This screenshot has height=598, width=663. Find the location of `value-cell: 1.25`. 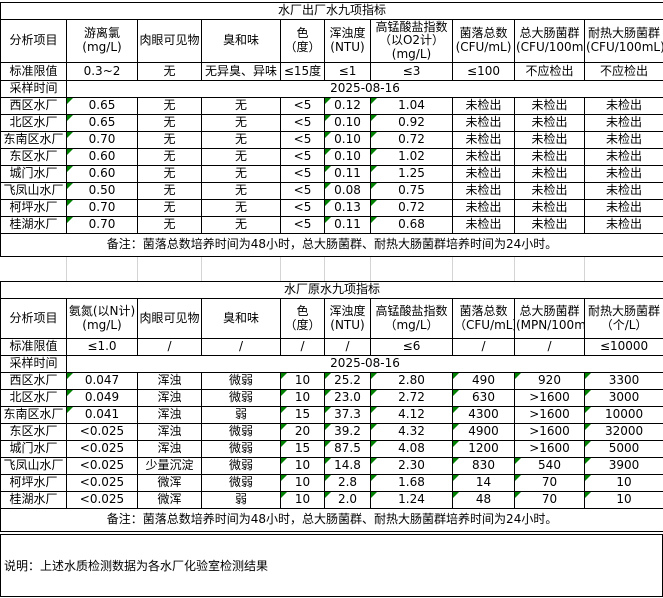

value-cell: 1.25 is located at coordinates (411, 174).